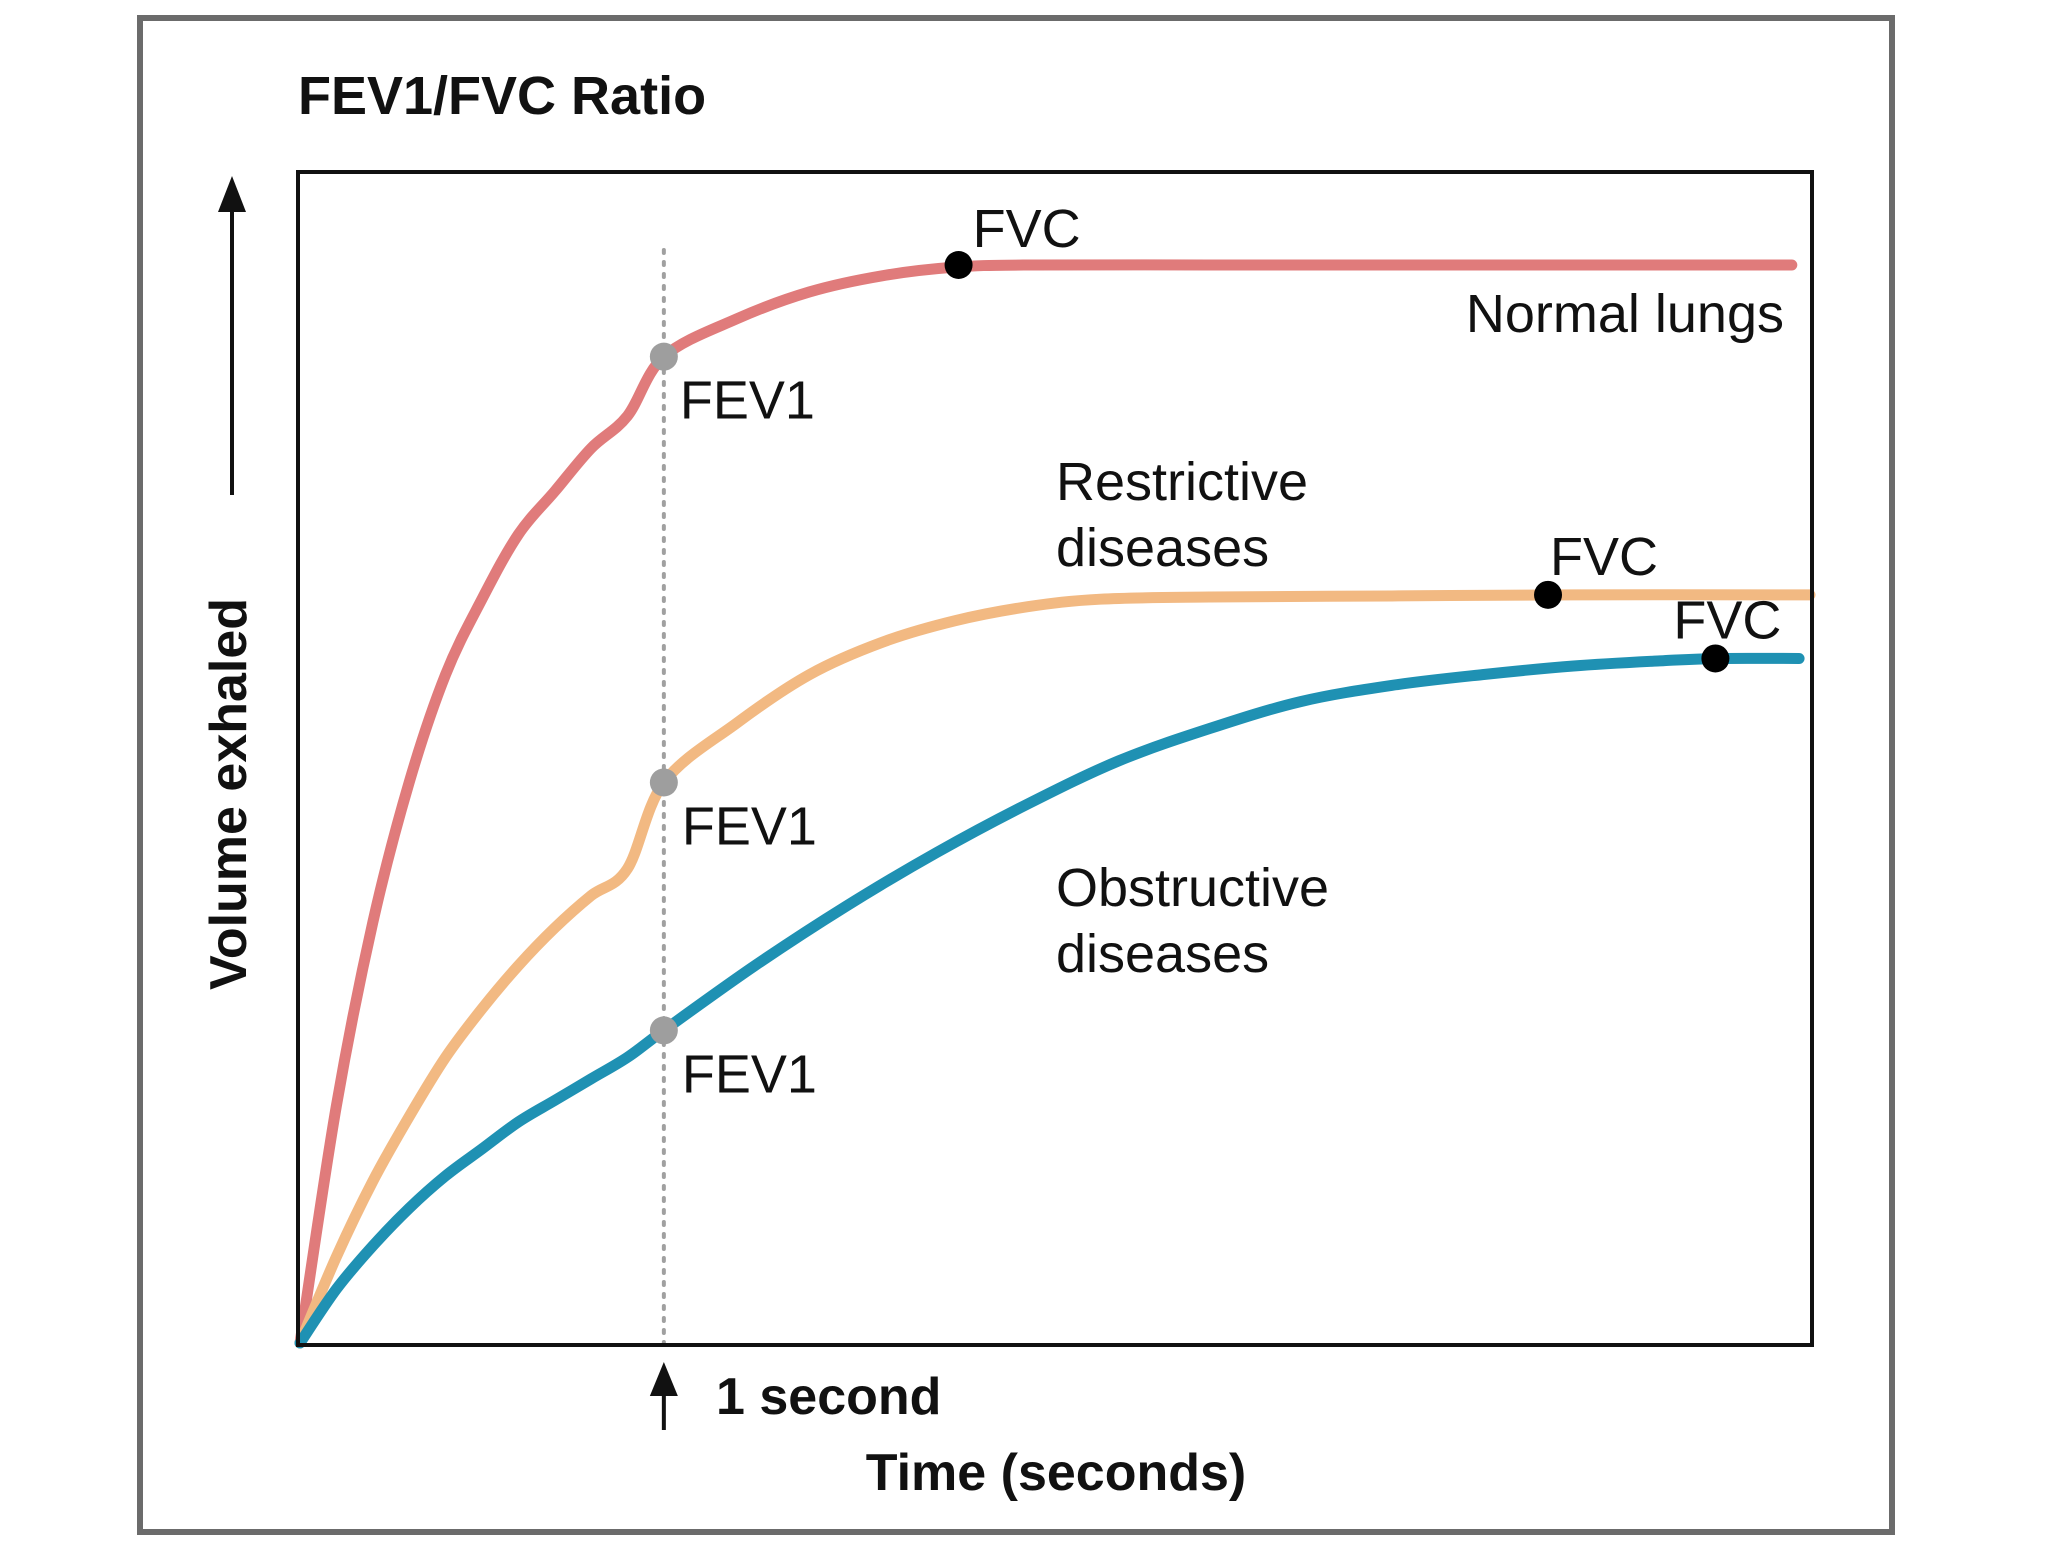 This screenshot has width=2048, height=1541. What do you see at coordinates (828, 1397) in the screenshot?
I see `x-marker-label: 1 second` at bounding box center [828, 1397].